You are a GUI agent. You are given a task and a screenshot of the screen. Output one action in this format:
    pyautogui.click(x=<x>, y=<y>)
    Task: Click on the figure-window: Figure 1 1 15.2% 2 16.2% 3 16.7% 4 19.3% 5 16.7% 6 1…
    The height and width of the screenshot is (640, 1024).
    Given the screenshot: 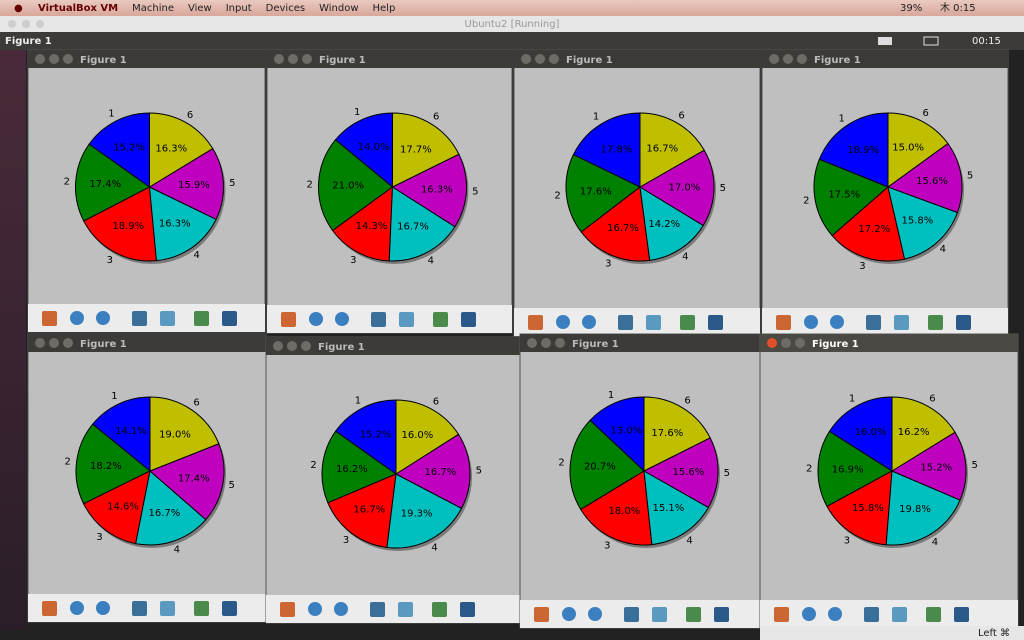 What is the action you would take?
    pyautogui.click(x=393, y=480)
    